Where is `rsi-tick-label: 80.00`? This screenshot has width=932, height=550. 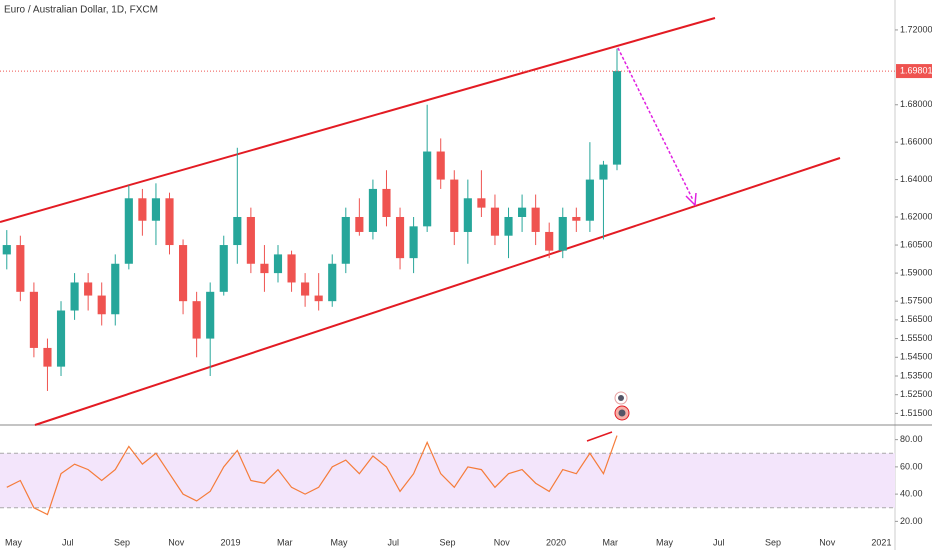 rsi-tick-label: 80.00 is located at coordinates (911, 439).